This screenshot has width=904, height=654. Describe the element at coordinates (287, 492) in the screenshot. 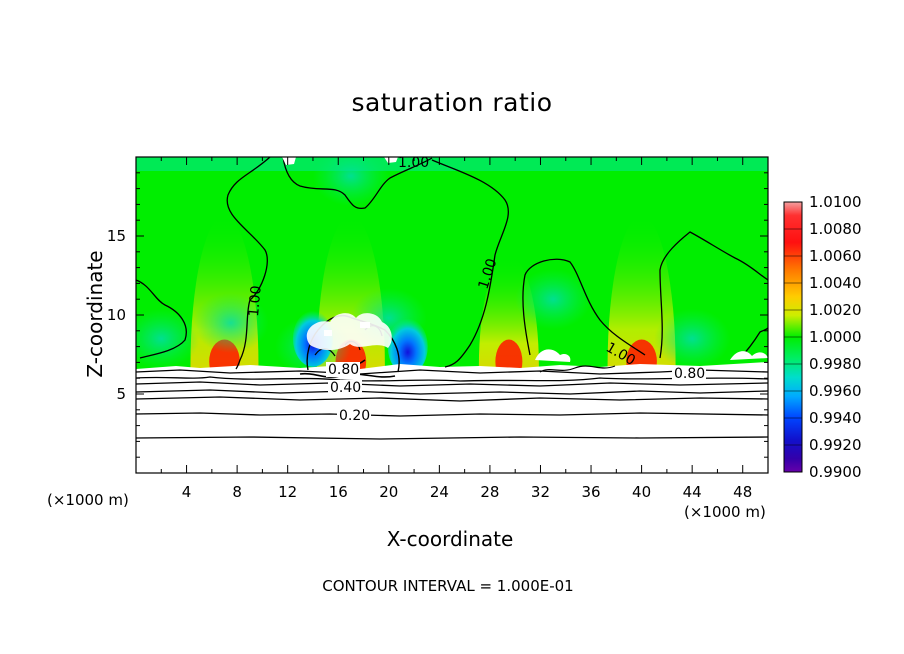

I see `x-tick-label: 12` at that location.